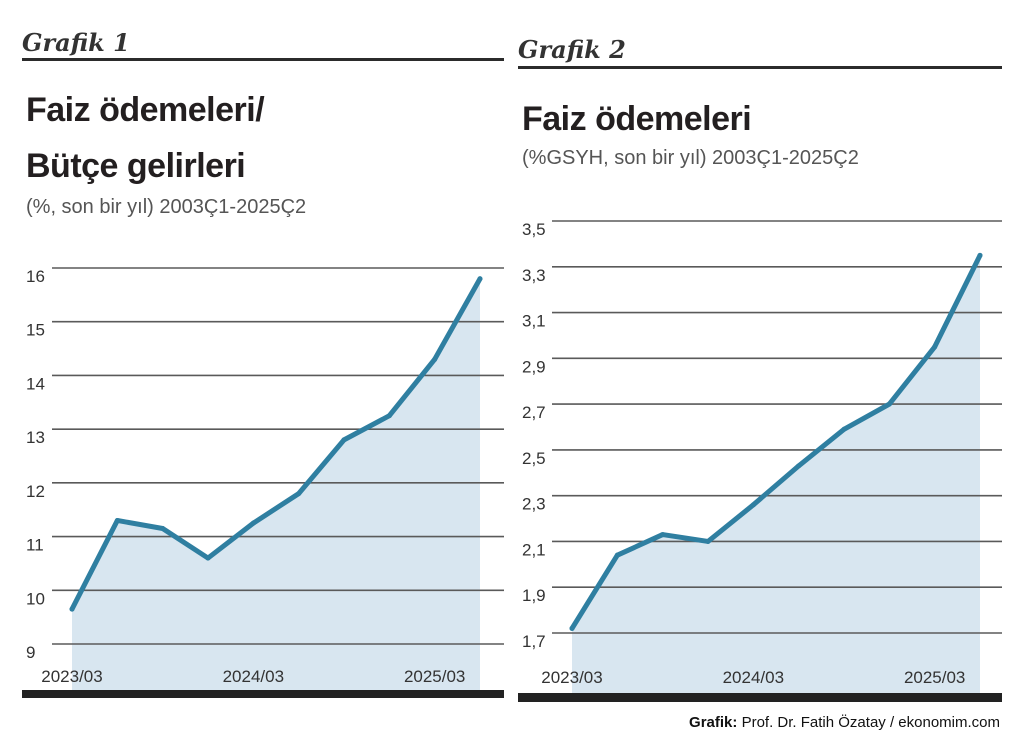  Describe the element at coordinates (572, 49) in the screenshot. I see `chart-label: Grafik 2` at that location.